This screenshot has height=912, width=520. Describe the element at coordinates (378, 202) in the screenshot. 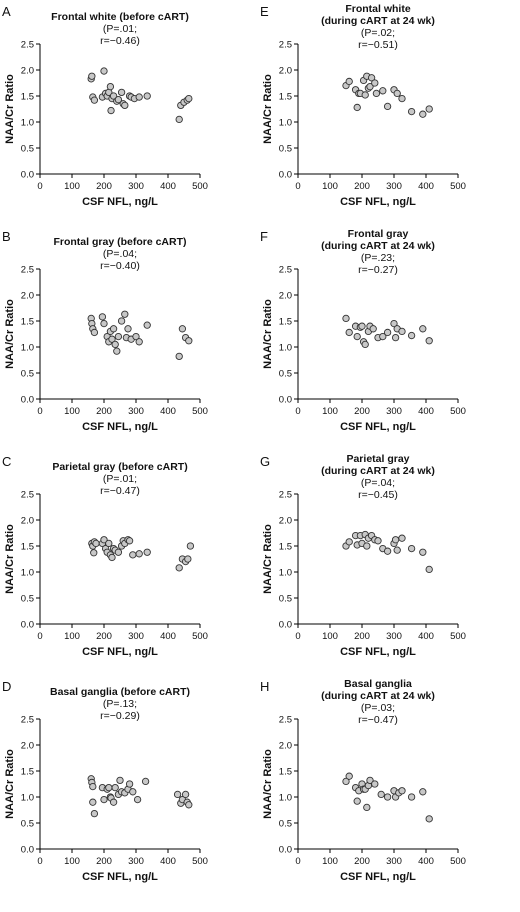

I see `x-axis-label: CSF NFL, ng/L` at that location.